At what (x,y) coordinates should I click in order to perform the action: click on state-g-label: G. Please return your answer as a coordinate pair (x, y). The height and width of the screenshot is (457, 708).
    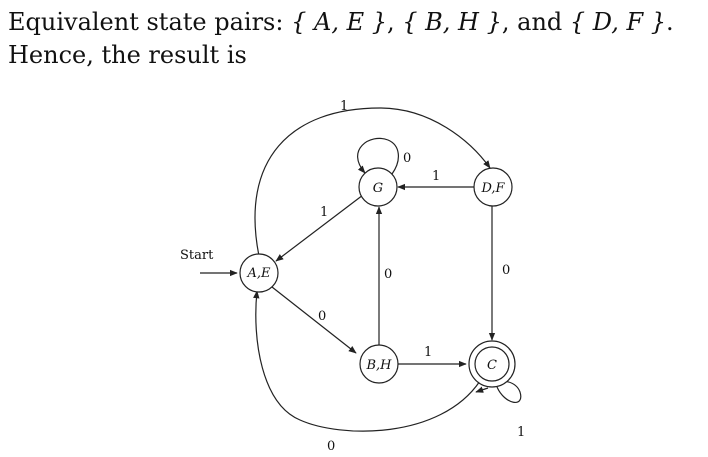
    Looking at the image, I should click on (378, 188).